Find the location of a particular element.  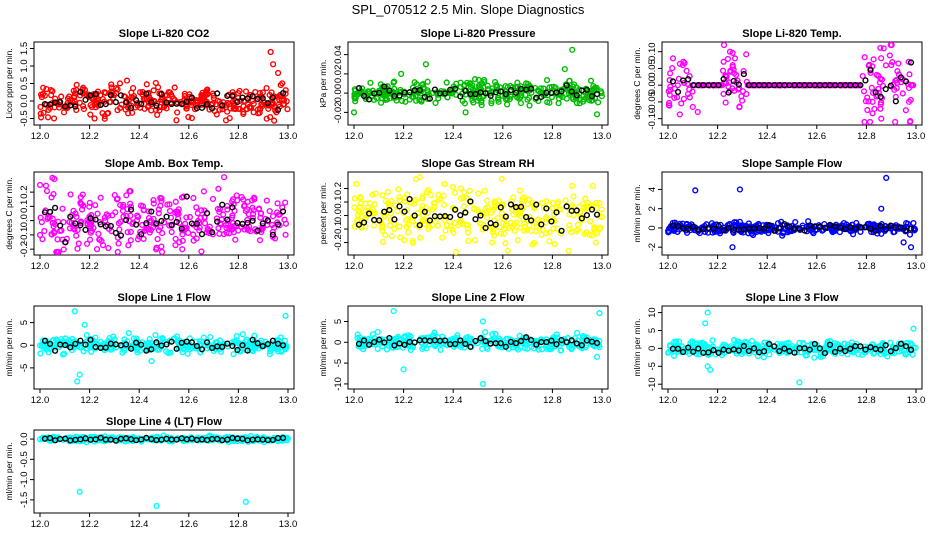

y-tick-label: -0.2 is located at coordinates (24, 249).